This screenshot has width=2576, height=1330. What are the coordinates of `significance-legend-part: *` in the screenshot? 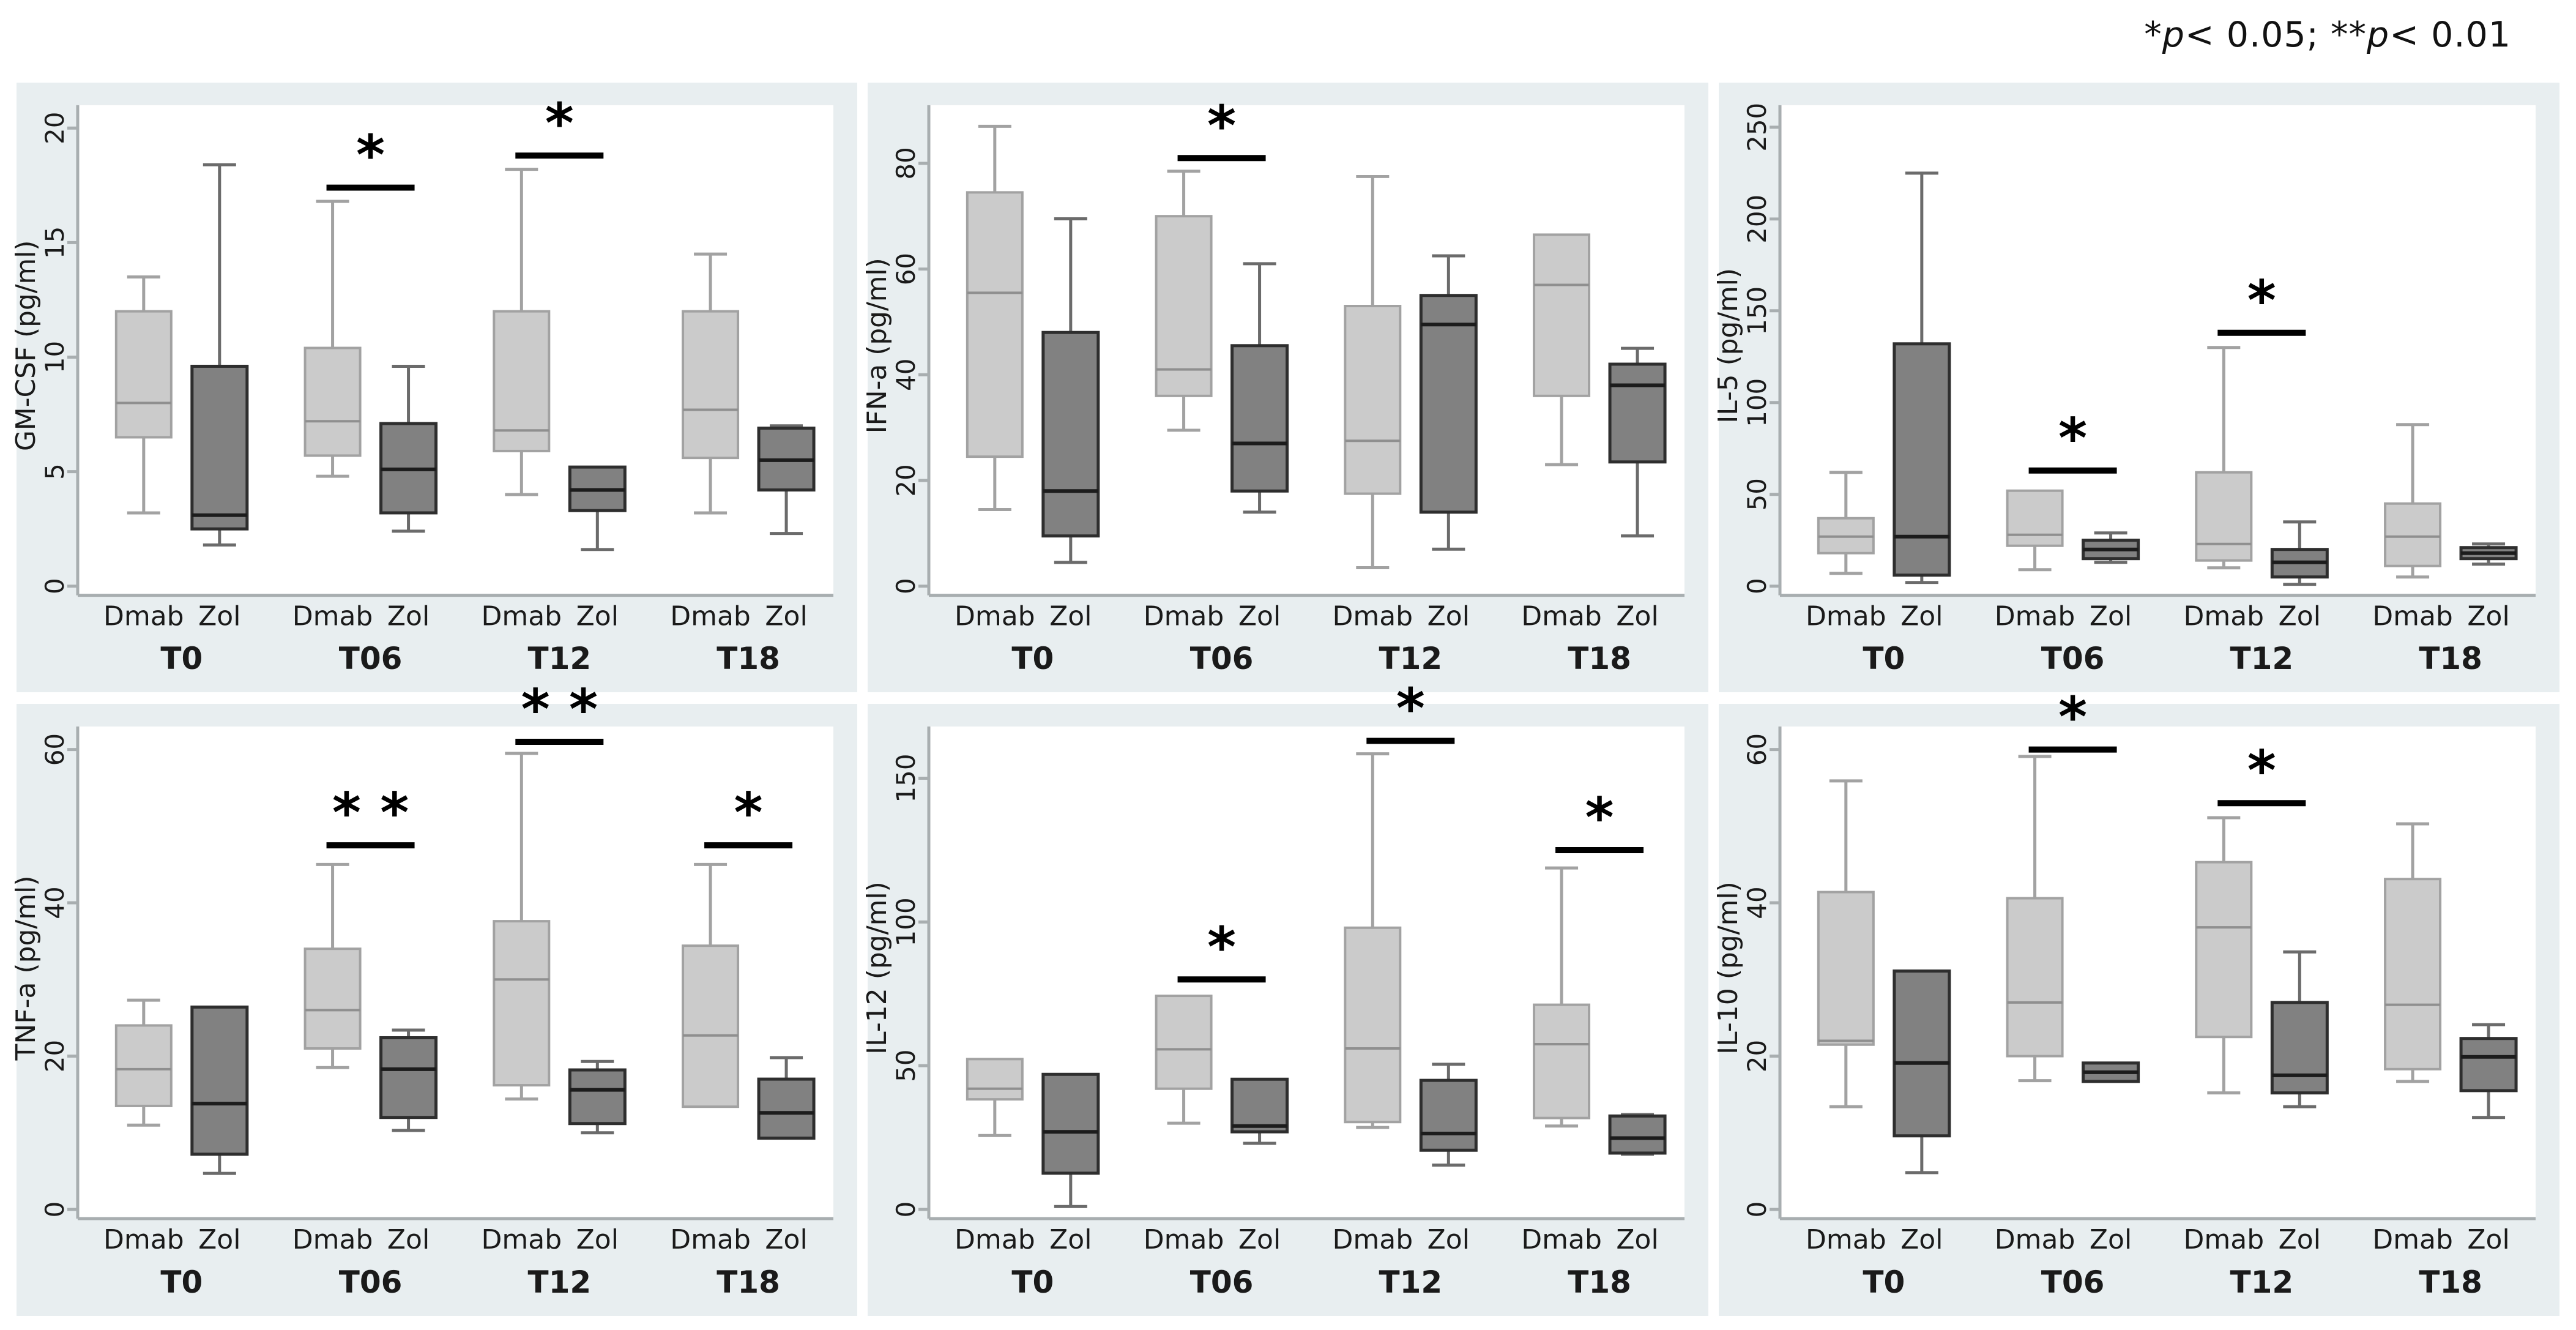 It's located at (2153, 35).